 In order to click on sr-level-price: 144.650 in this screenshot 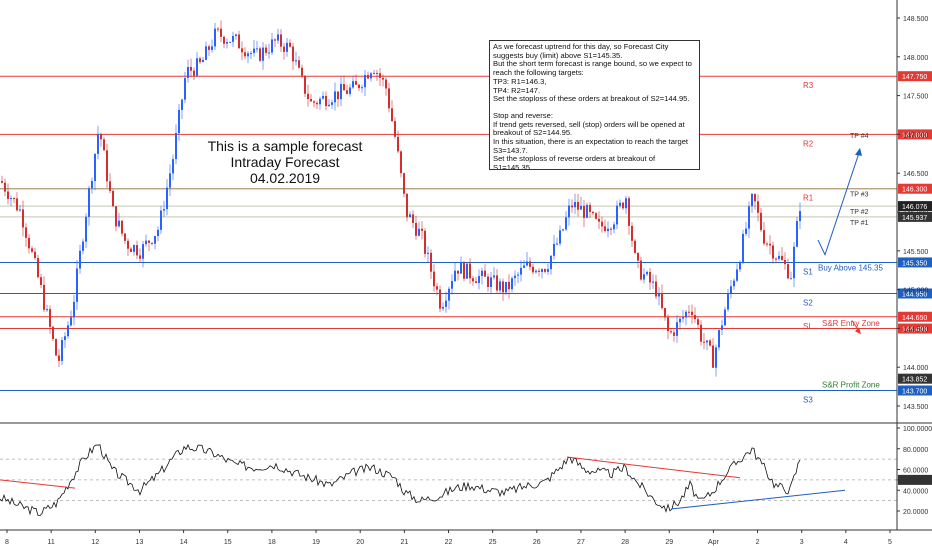, I will do `click(914, 318)`.